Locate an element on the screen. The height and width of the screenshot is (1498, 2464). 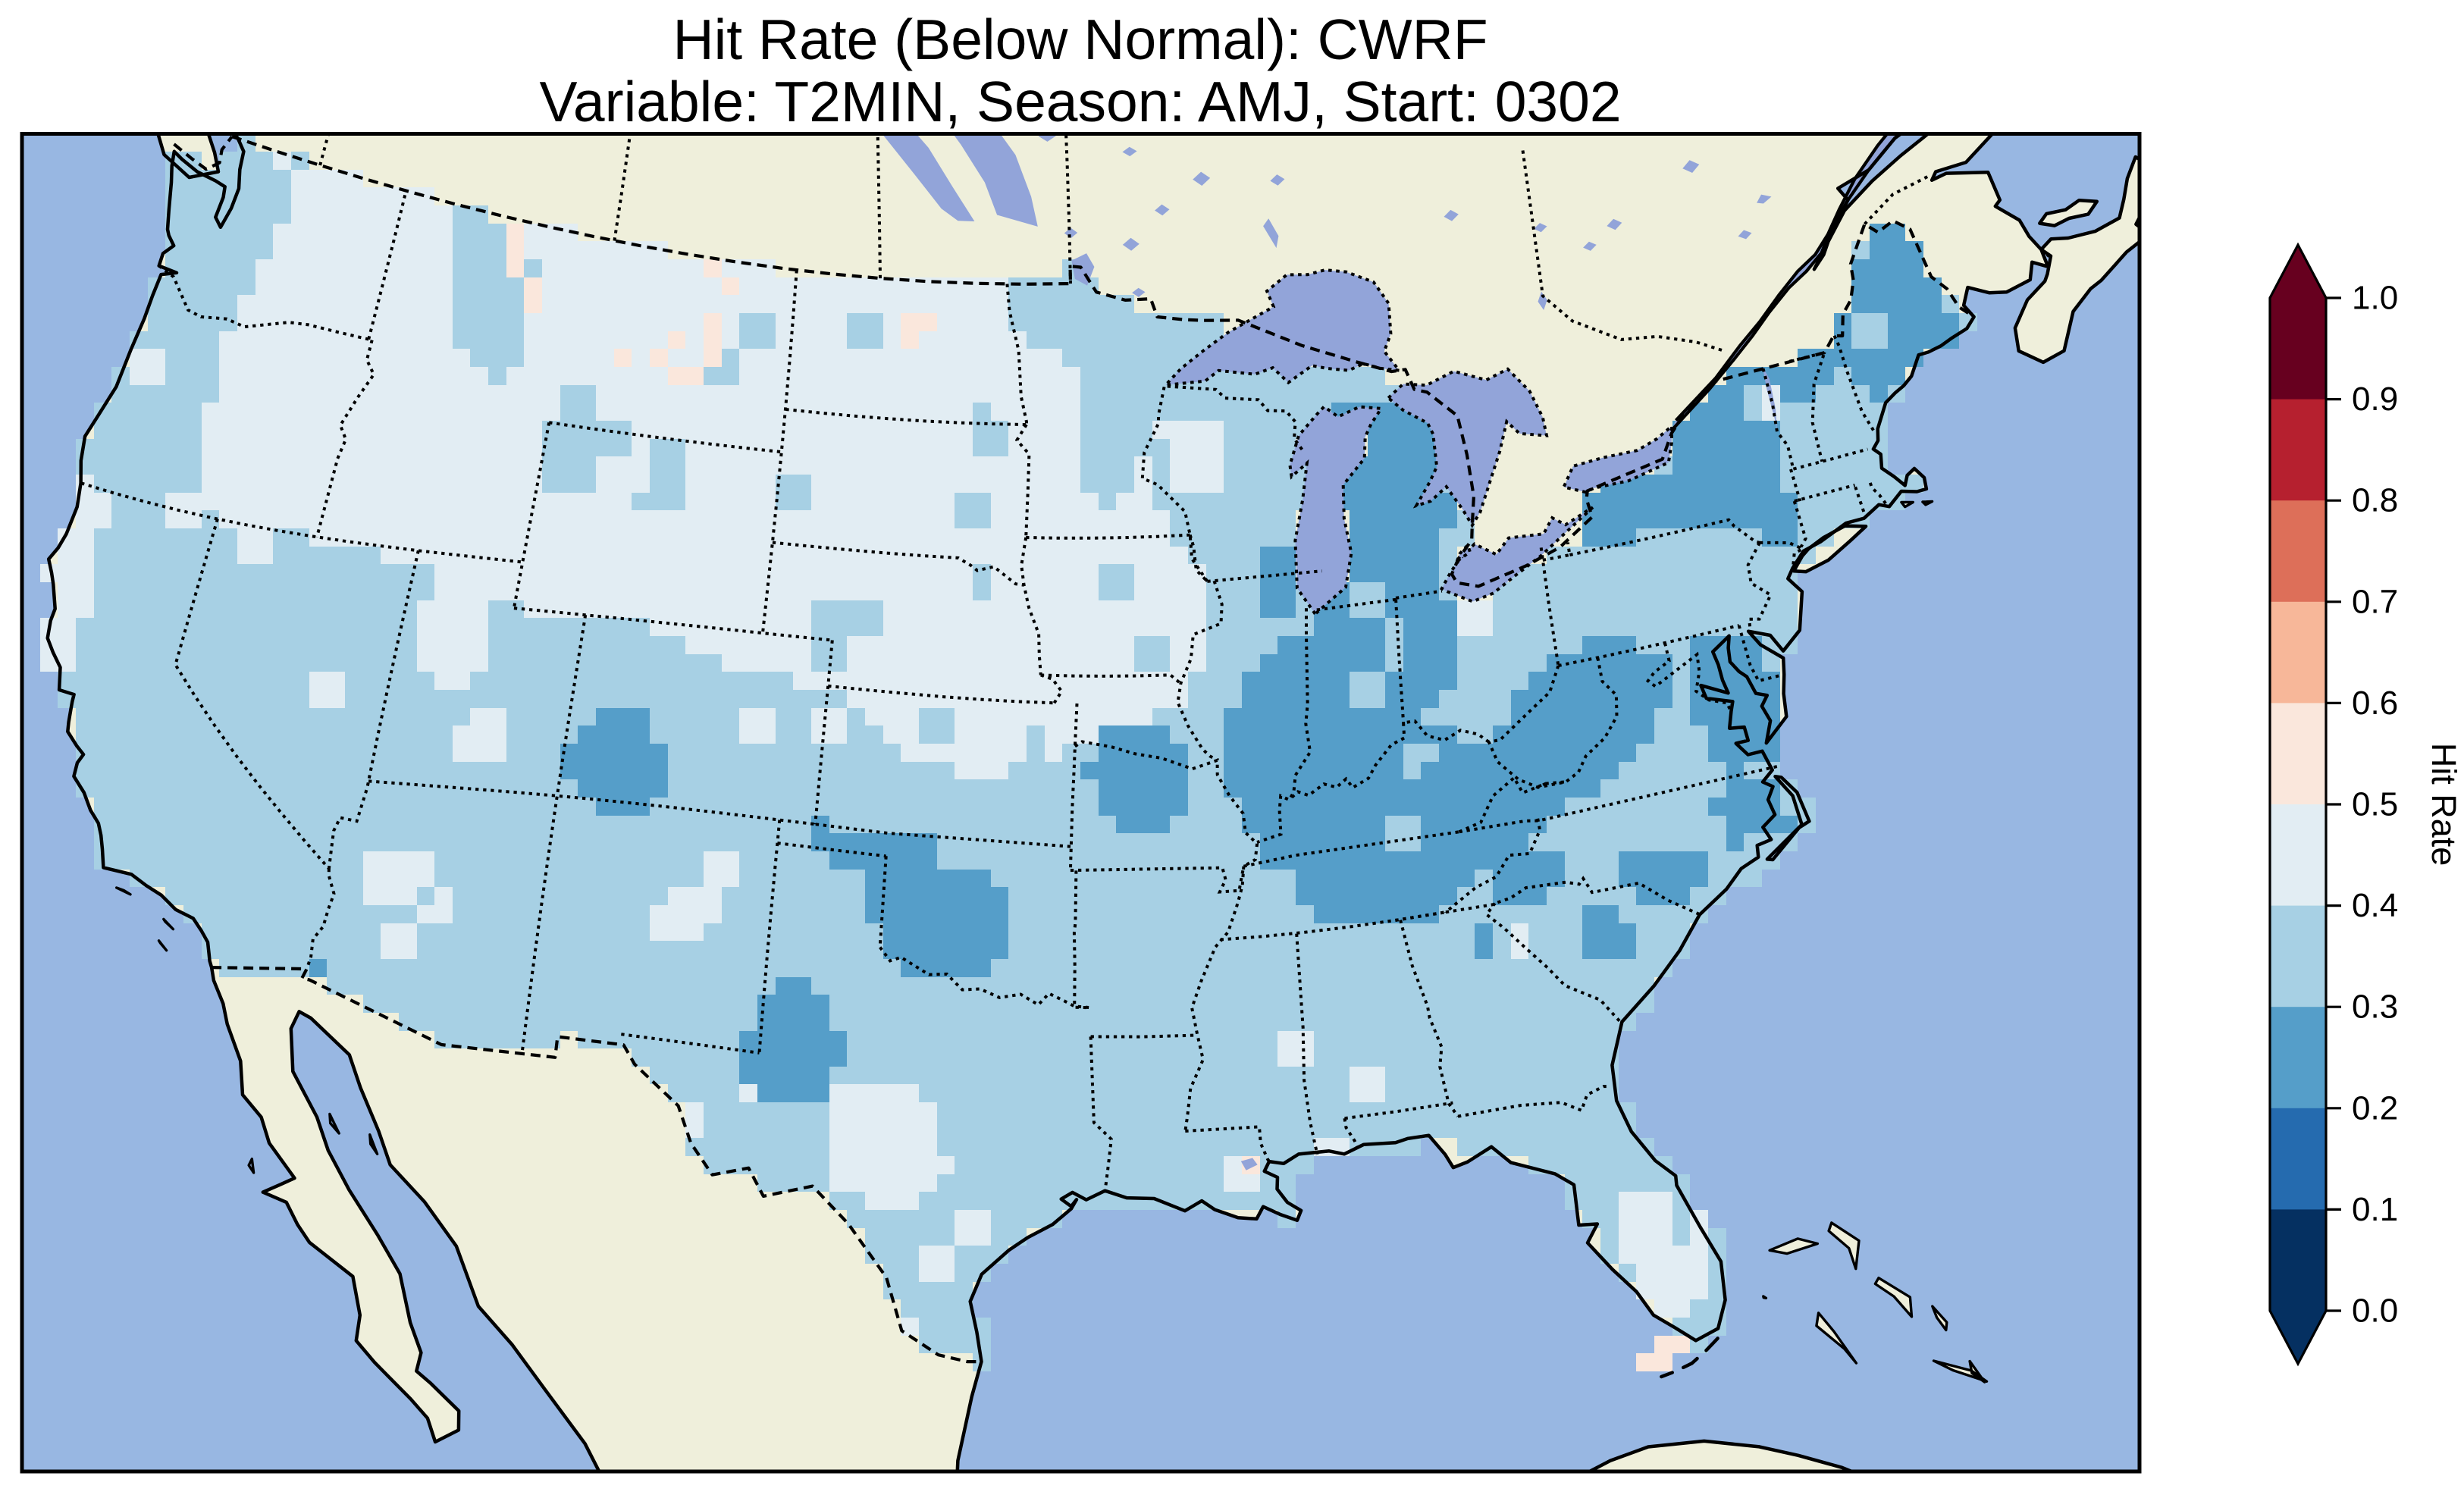
svg-text: 0.2 is located at coordinates (2375, 1108).